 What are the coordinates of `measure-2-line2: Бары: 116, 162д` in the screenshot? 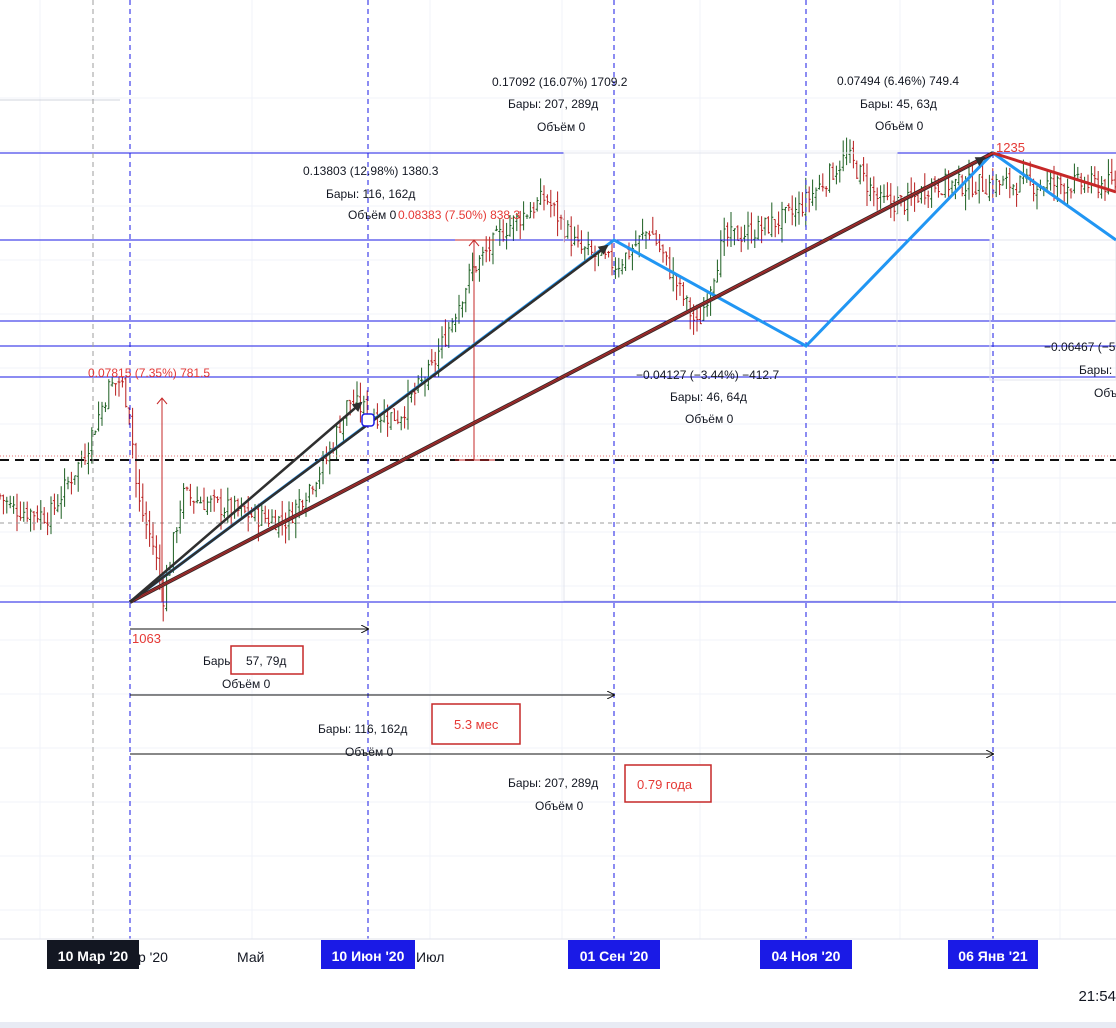 It's located at (370, 194).